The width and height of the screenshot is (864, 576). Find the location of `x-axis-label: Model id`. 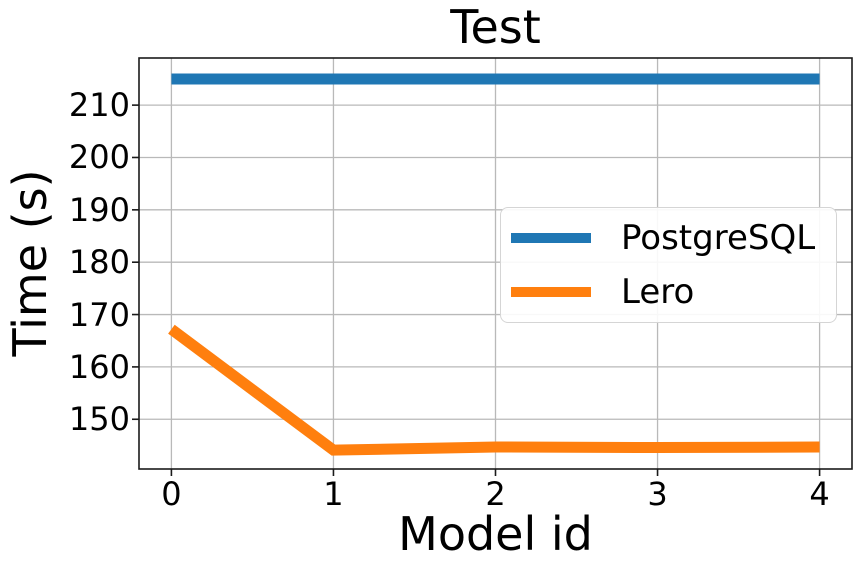

x-axis-label: Model id is located at coordinates (495, 534).